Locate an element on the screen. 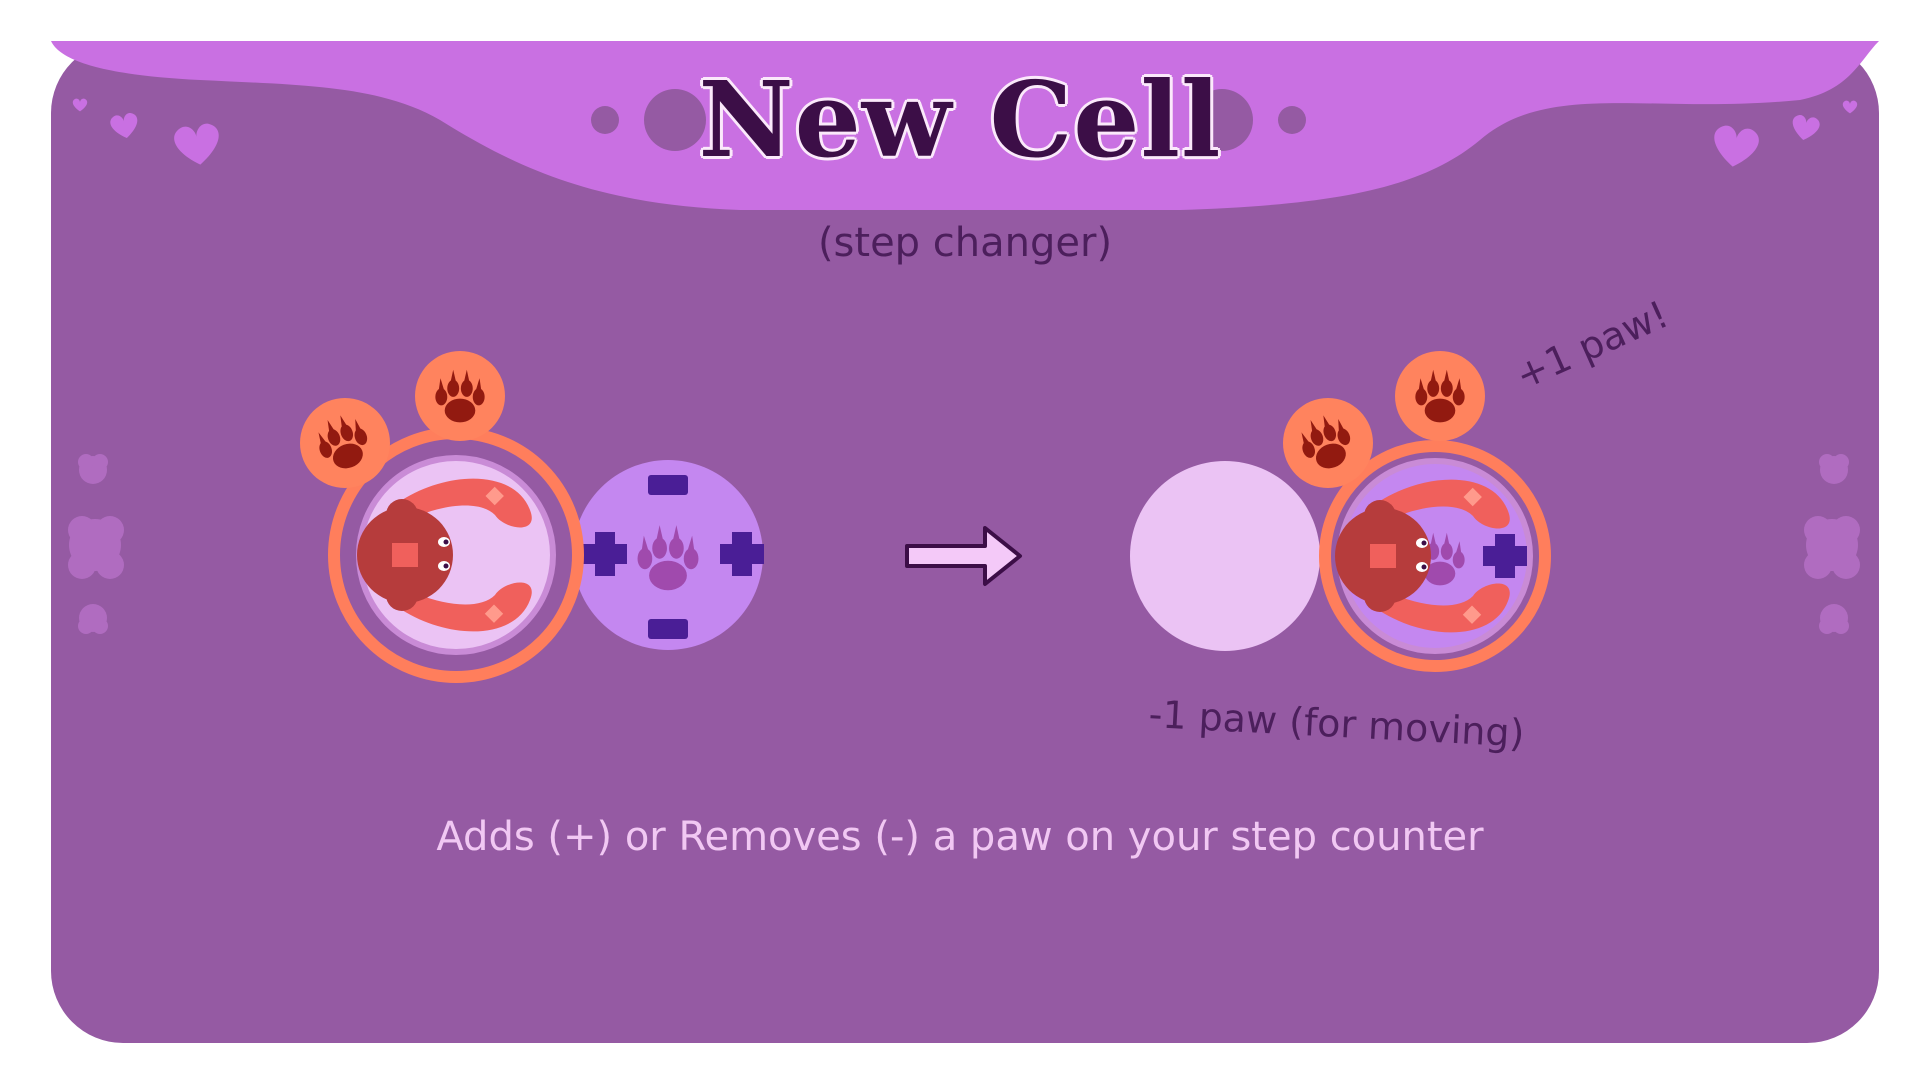  side-decoration-left is located at coordinates (96, 544).